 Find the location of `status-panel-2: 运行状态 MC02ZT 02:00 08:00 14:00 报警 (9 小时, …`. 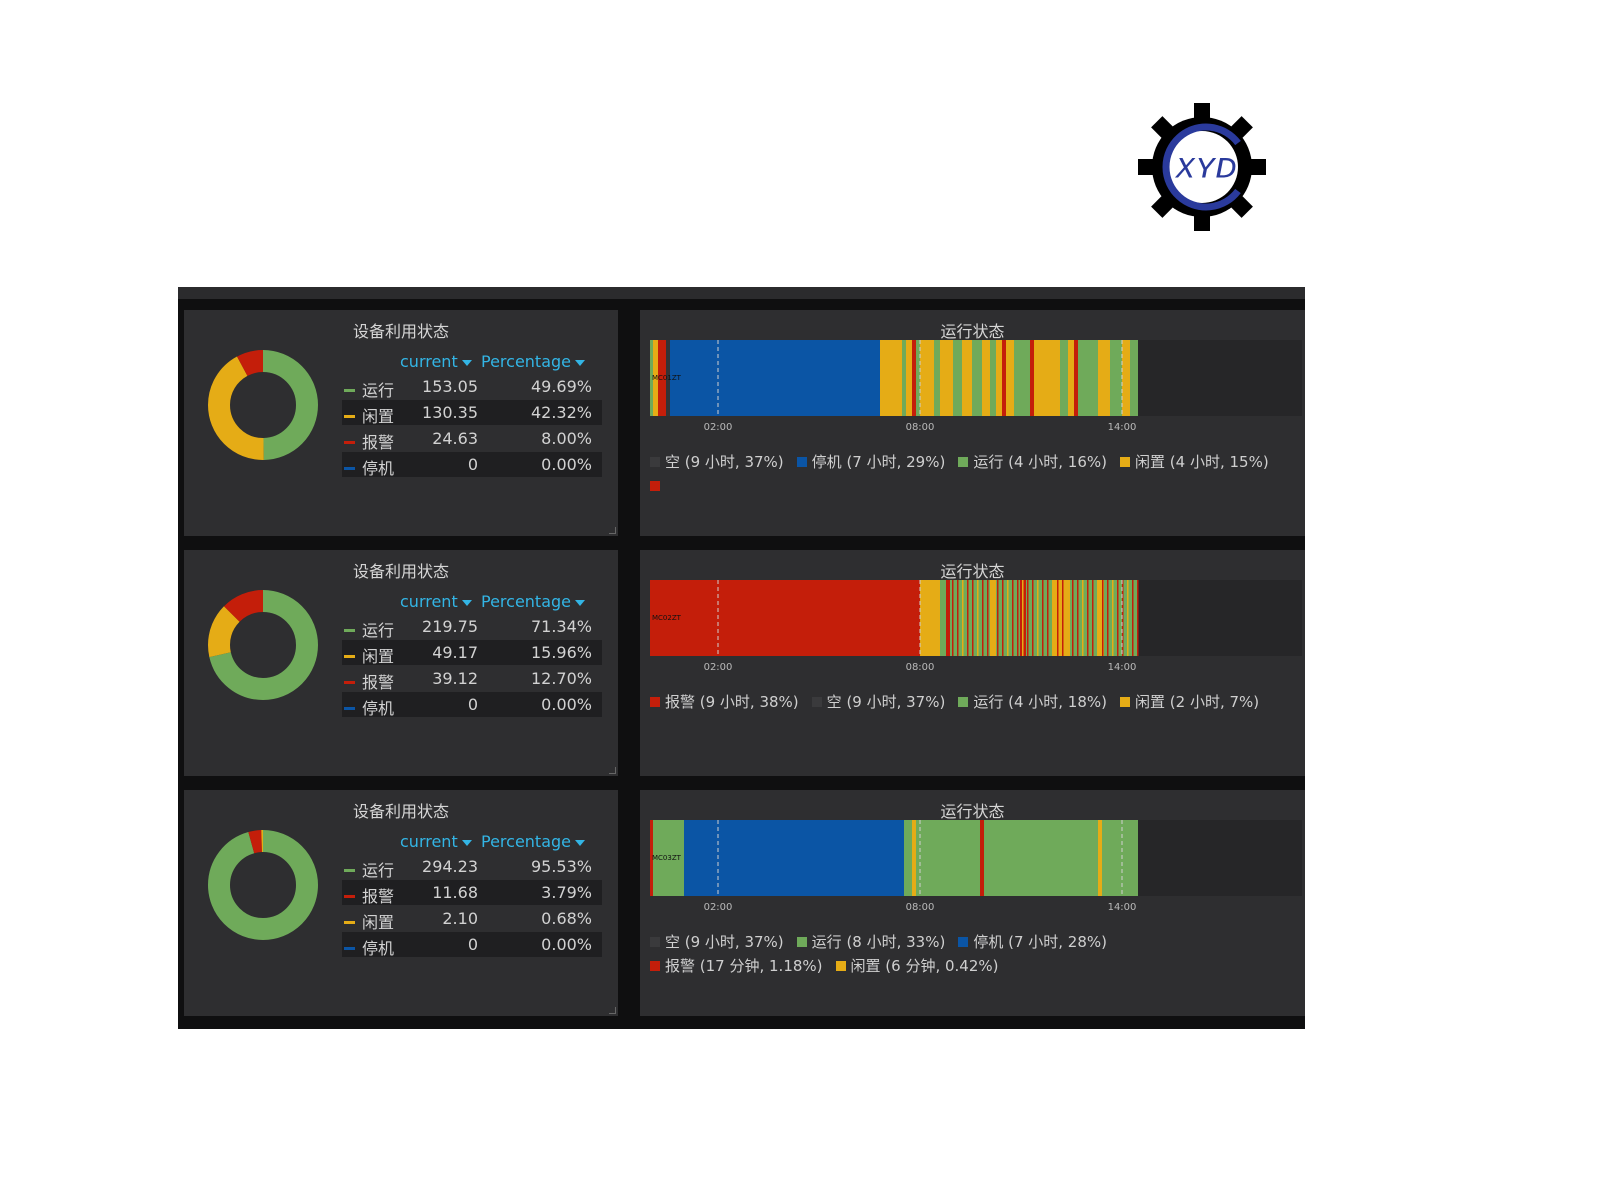

status-panel-2: 运行状态 MC02ZT 02:00 08:00 14:00 报警 (9 小时, … is located at coordinates (972, 663).